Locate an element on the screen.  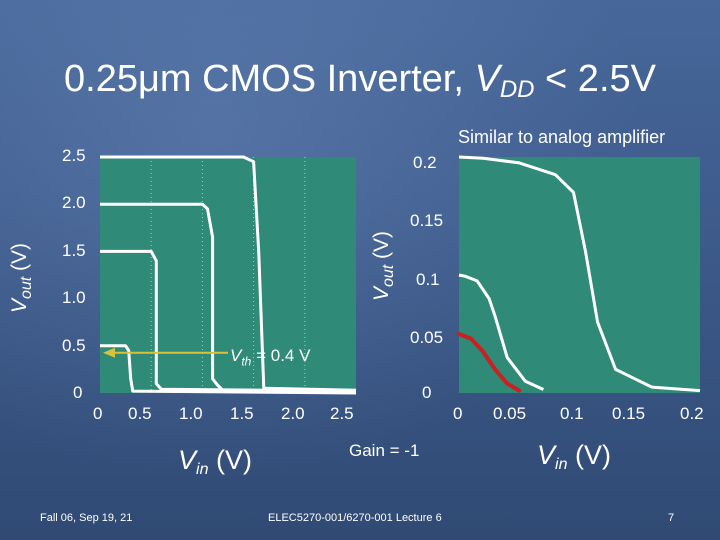
title-var: V is located at coordinates (487, 79).